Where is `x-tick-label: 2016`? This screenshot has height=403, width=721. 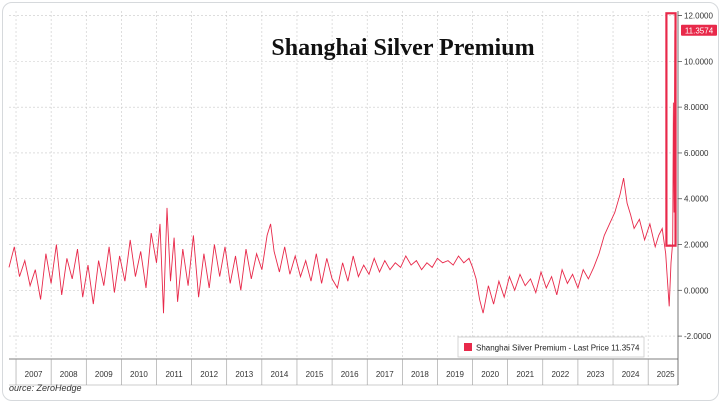 x-tick-label: 2016 is located at coordinates (350, 374).